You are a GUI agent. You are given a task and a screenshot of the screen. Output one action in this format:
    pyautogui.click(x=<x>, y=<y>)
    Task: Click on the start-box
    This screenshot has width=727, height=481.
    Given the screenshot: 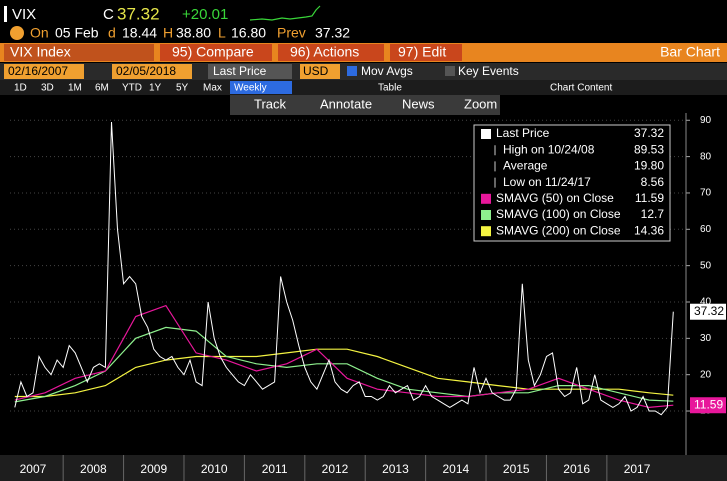 What is the action you would take?
    pyautogui.click(x=44, y=71)
    